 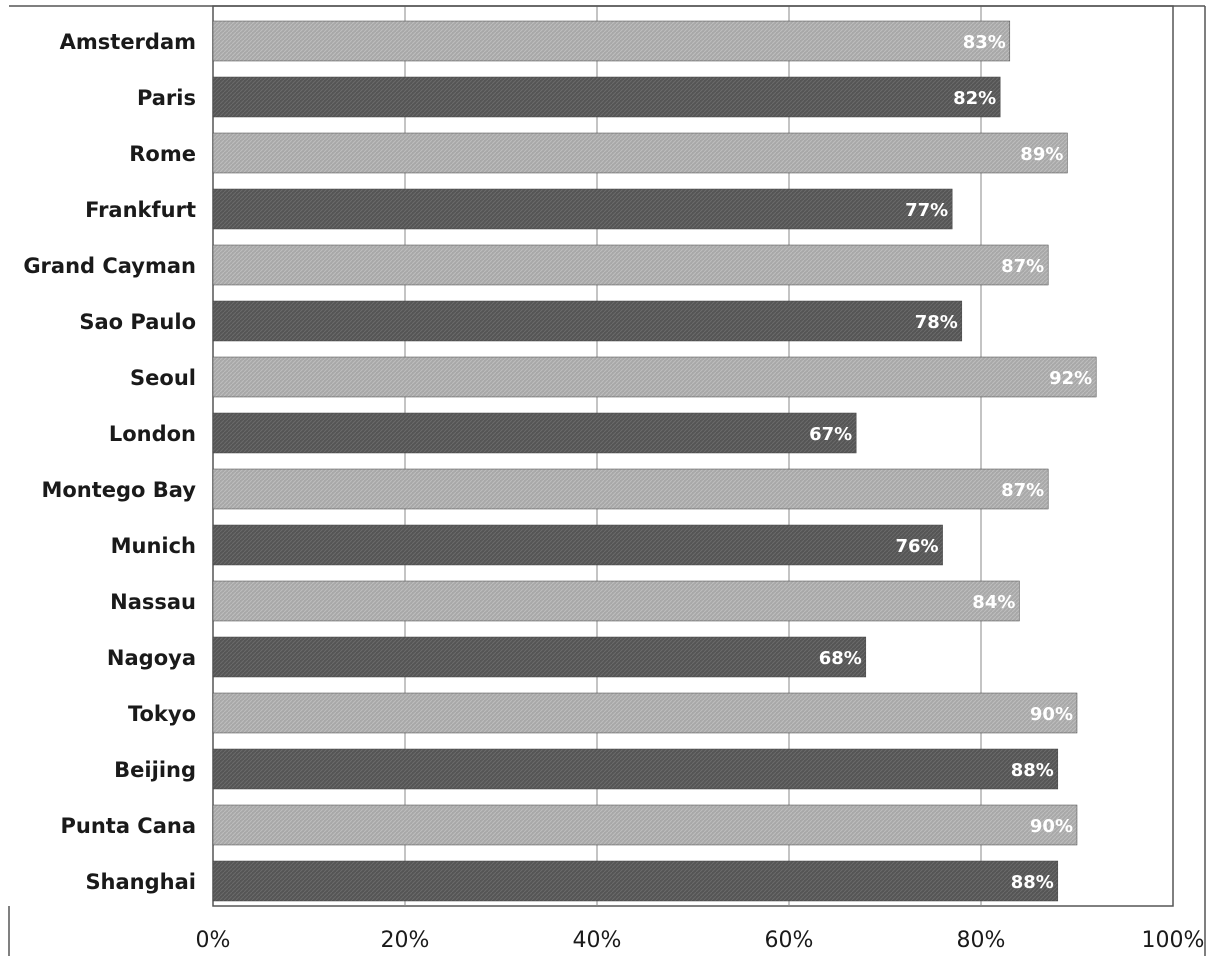 What do you see at coordinates (152, 434) in the screenshot?
I see `category-label: London` at bounding box center [152, 434].